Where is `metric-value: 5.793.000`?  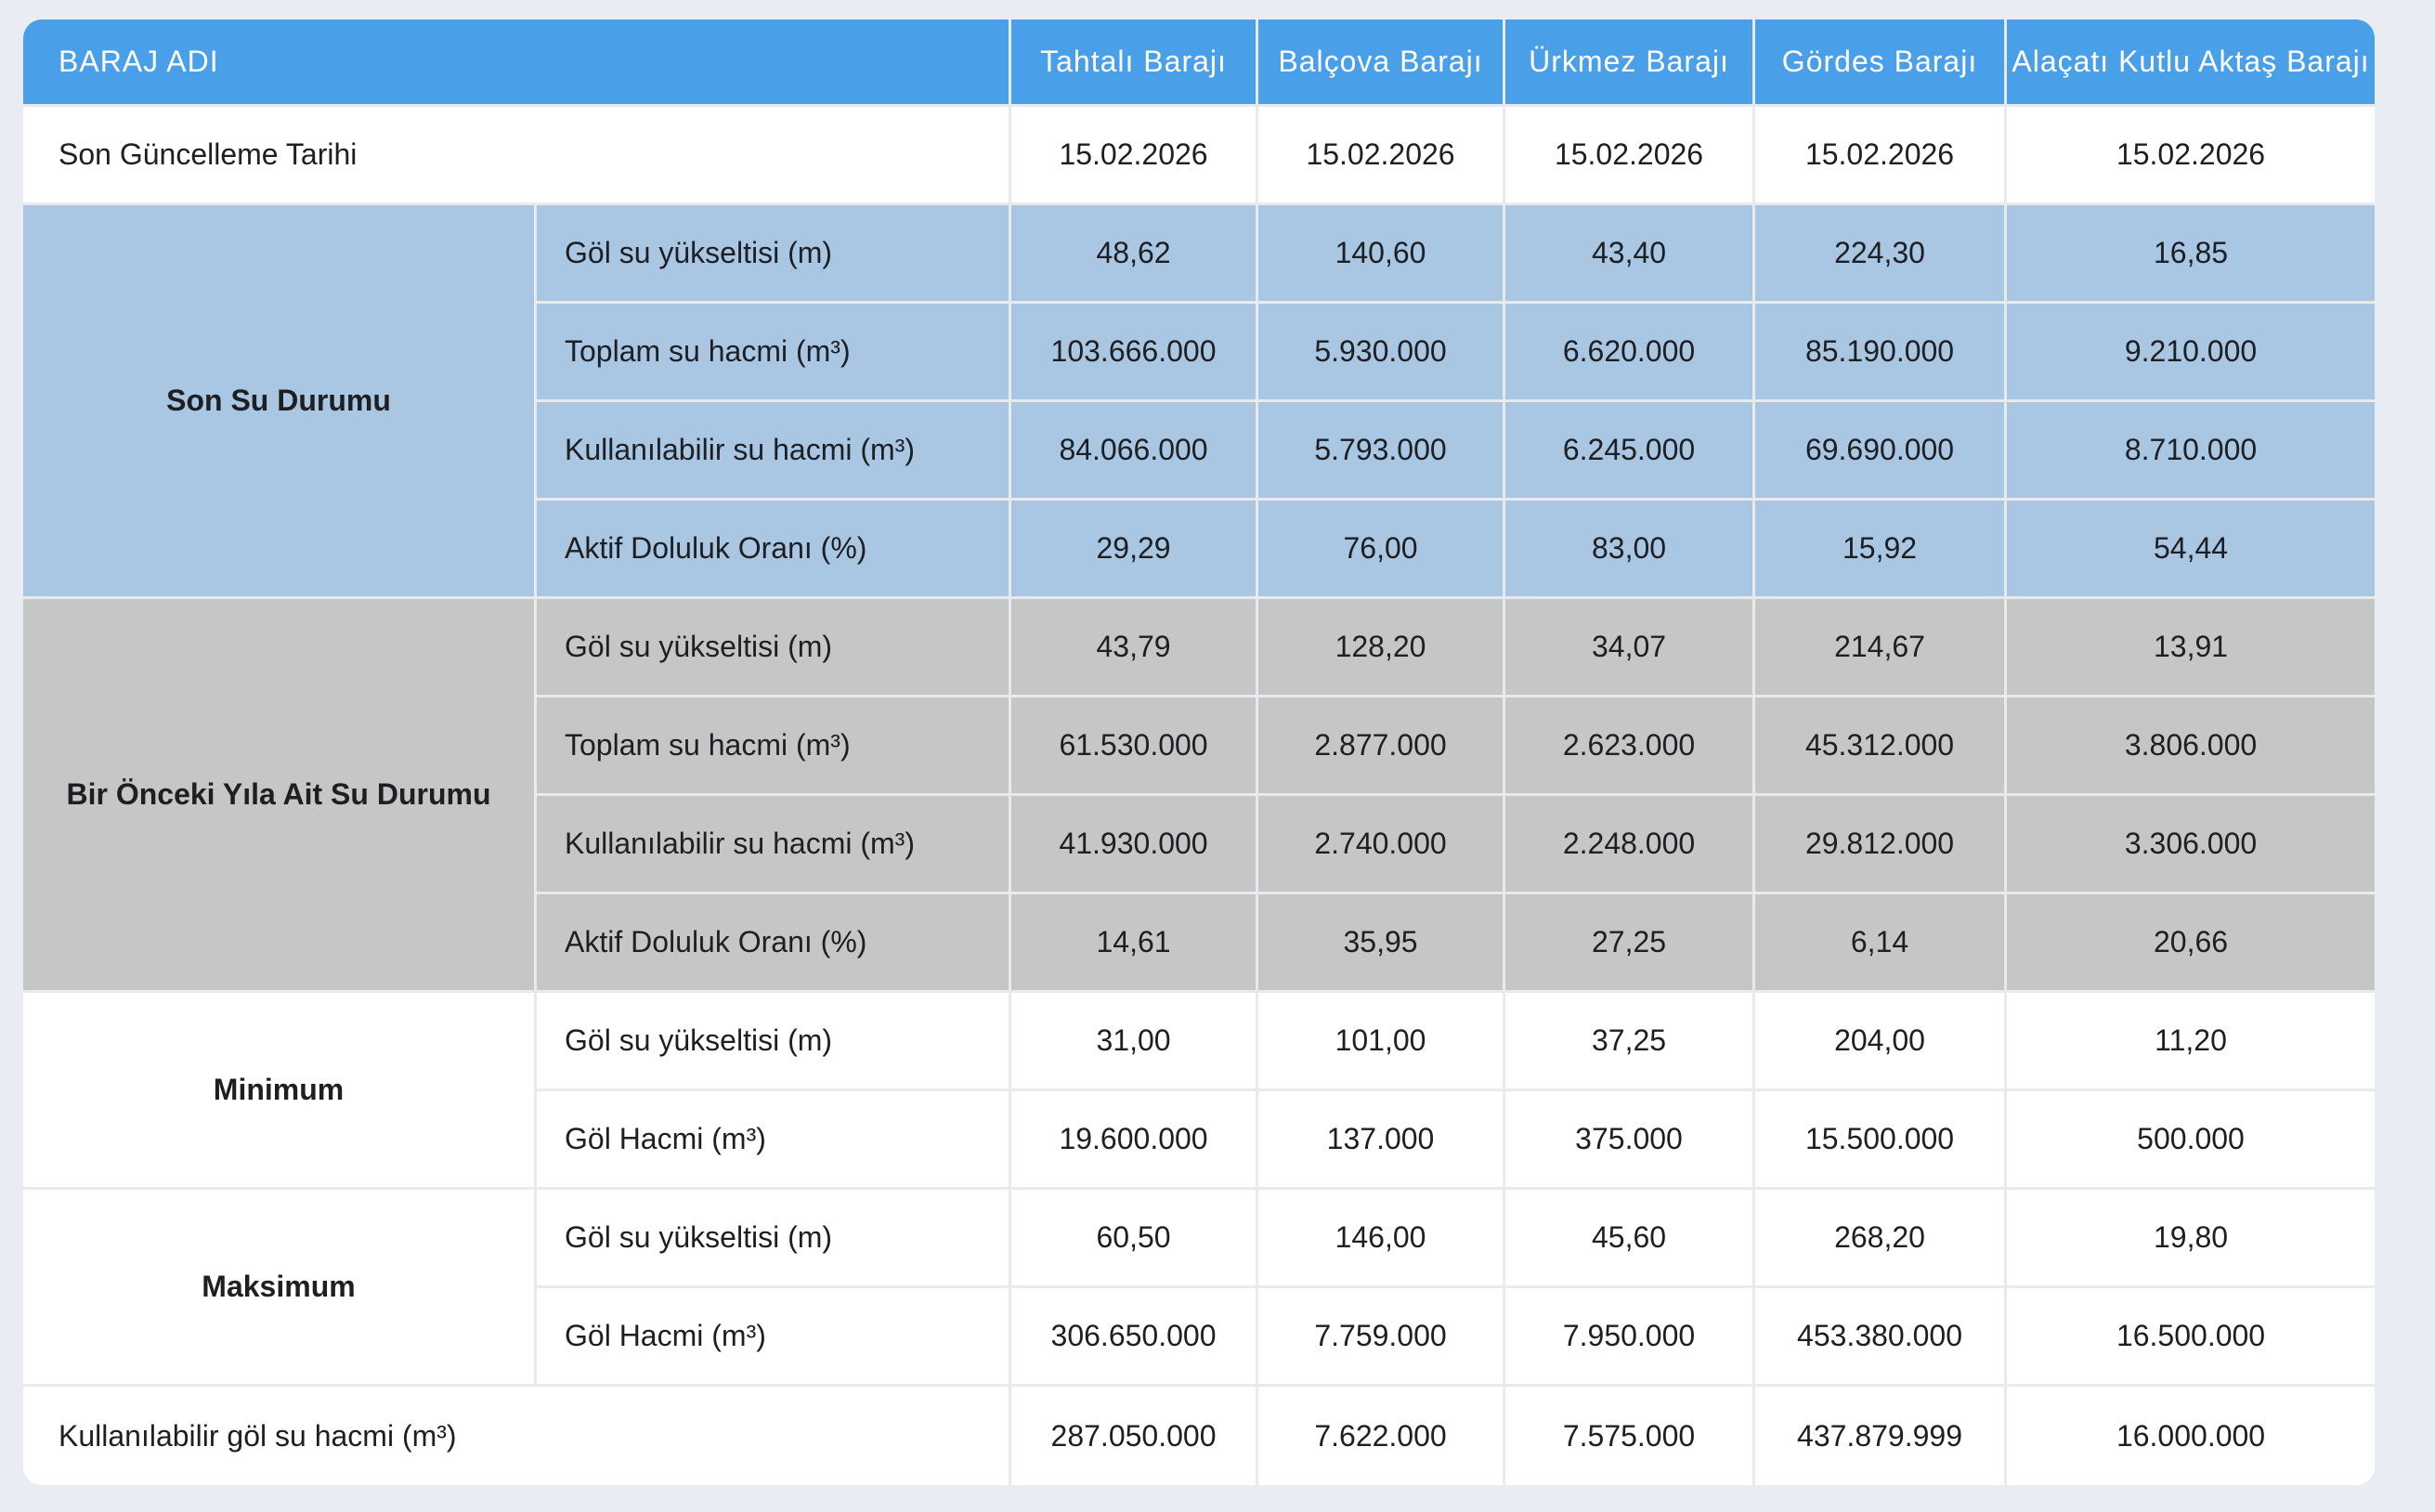
metric-value: 5.793.000 is located at coordinates (1382, 452).